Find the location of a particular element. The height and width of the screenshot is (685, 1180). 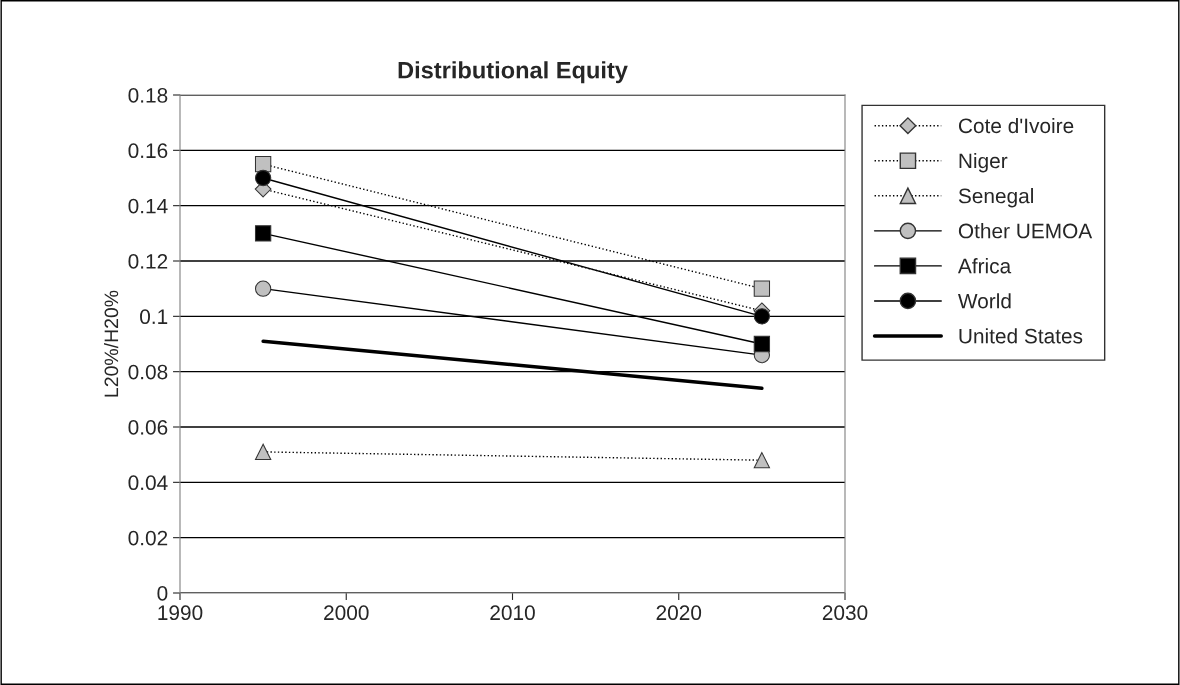

legend-label: United States is located at coordinates (1021, 336).